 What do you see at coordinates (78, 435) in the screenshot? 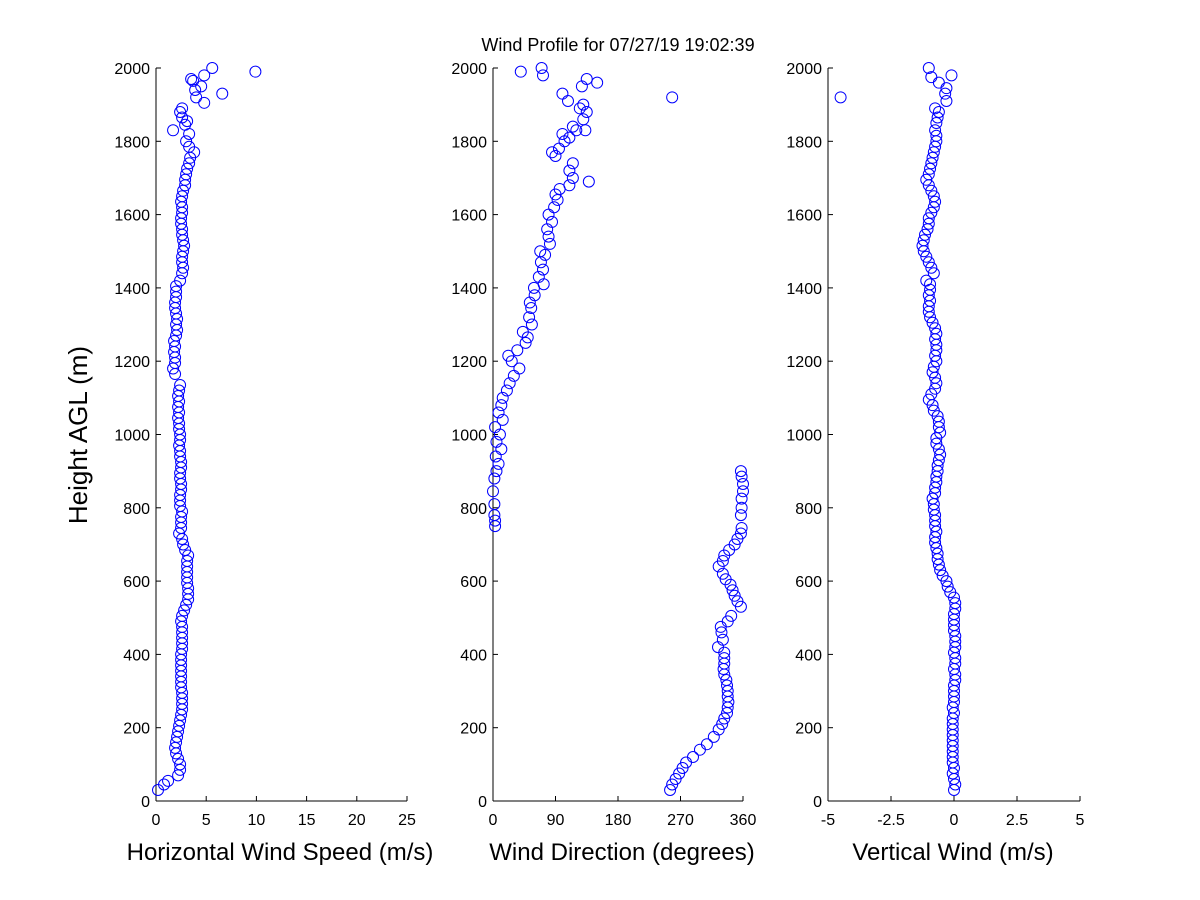
I see `shared-y-axis-label: Height AGL (m)` at bounding box center [78, 435].